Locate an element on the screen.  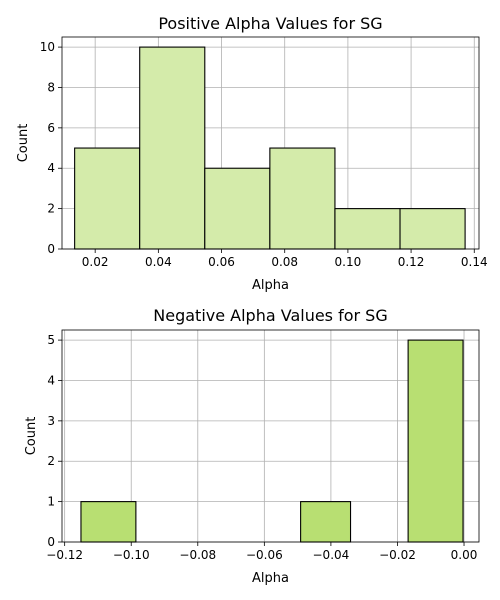
x-tick-label: −0.06 is located at coordinates (264, 555).